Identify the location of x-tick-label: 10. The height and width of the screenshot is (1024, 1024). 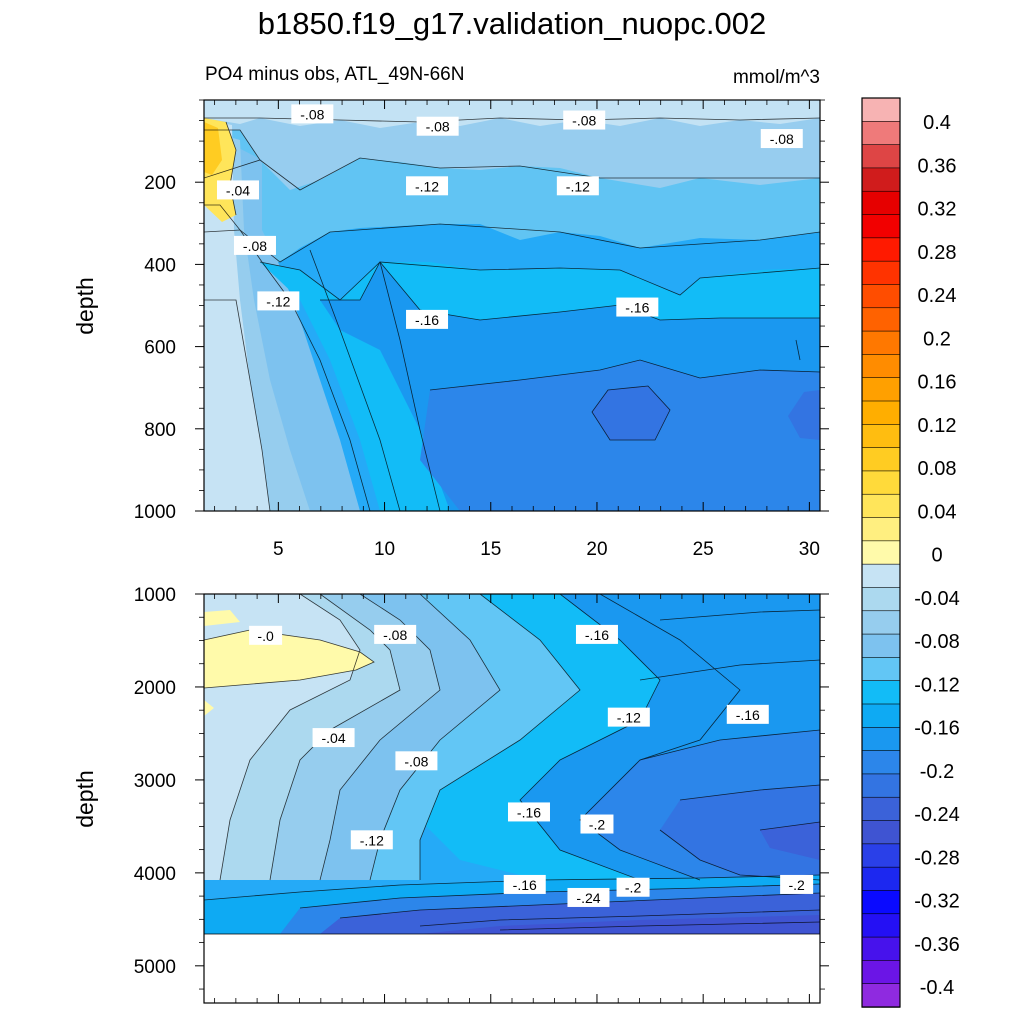
(384, 549).